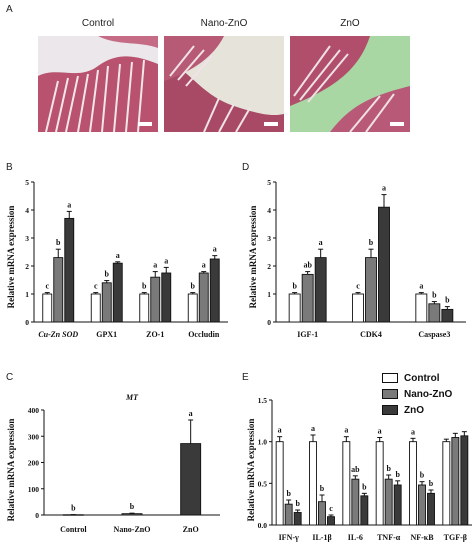  Describe the element at coordinates (253, 257) in the screenshot. I see `chart-d-y-axis-label: Relative mRNA expression` at that location.